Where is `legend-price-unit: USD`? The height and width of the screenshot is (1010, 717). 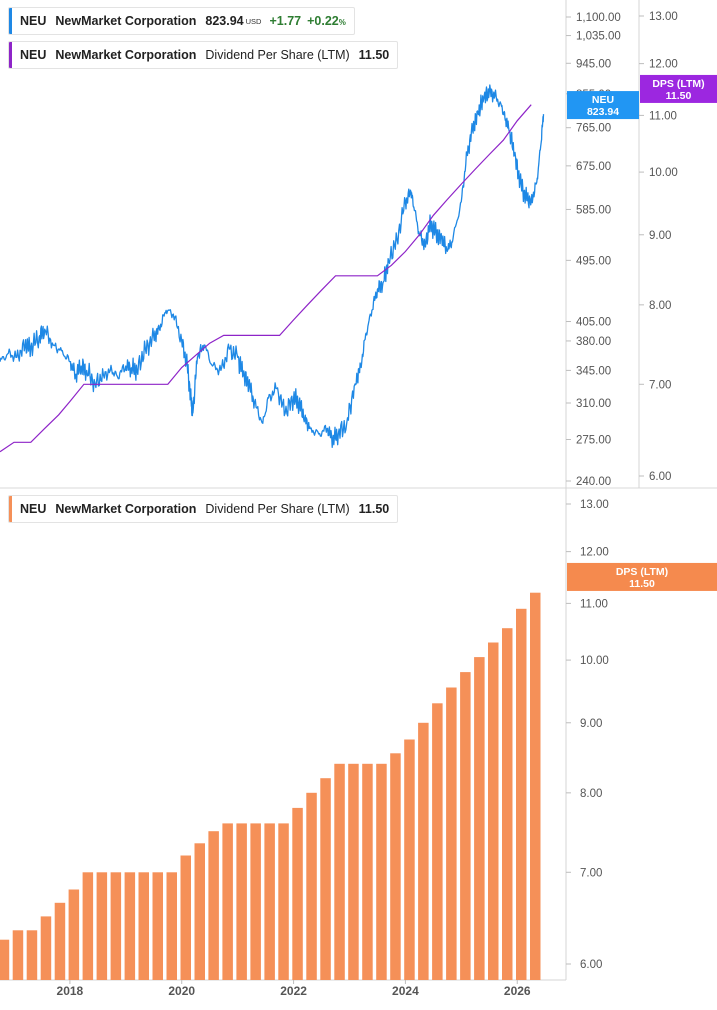
legend-price-unit: USD is located at coordinates (253, 21).